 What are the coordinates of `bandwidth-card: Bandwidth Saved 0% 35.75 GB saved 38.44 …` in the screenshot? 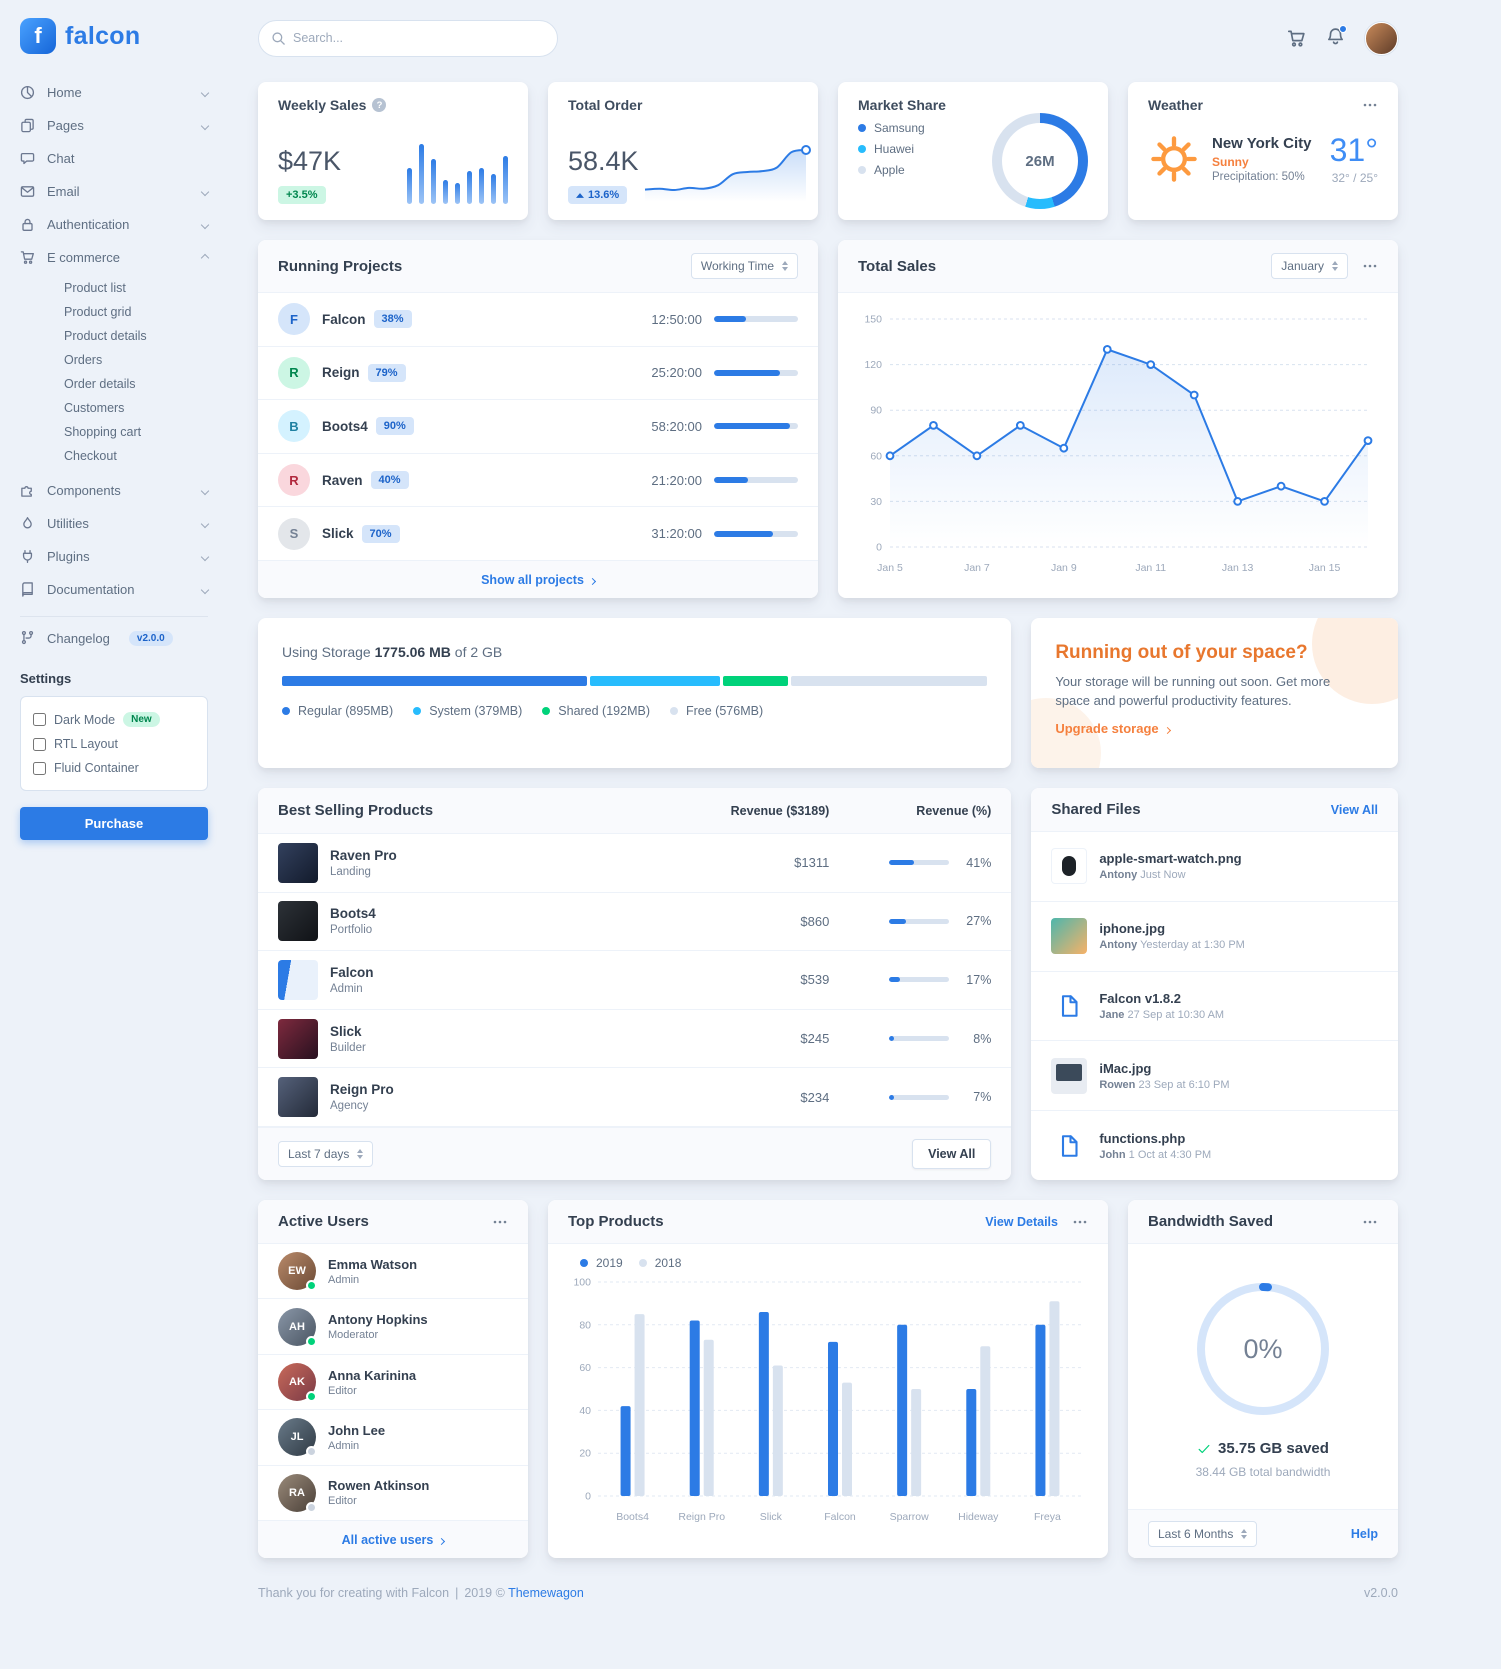 It's located at (1262, 1379).